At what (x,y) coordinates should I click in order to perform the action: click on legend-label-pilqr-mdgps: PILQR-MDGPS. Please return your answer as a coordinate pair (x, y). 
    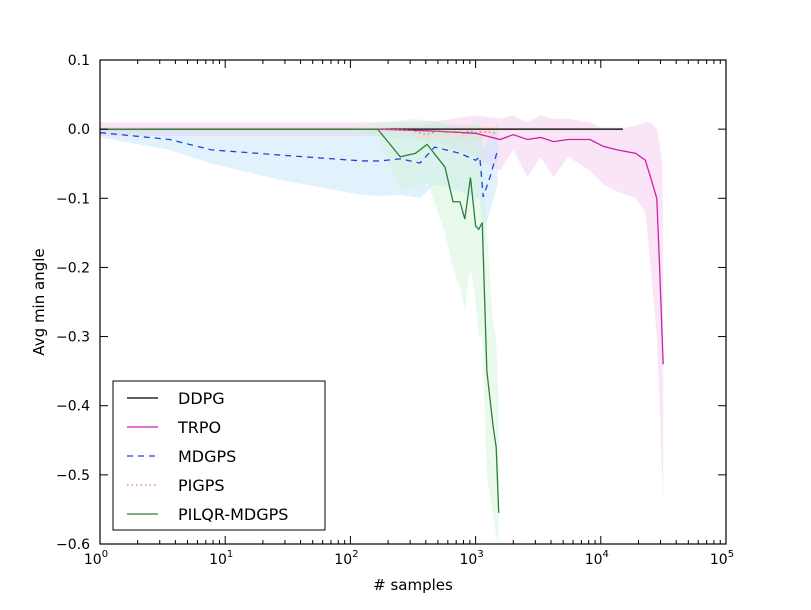
    Looking at the image, I should click on (233, 514).